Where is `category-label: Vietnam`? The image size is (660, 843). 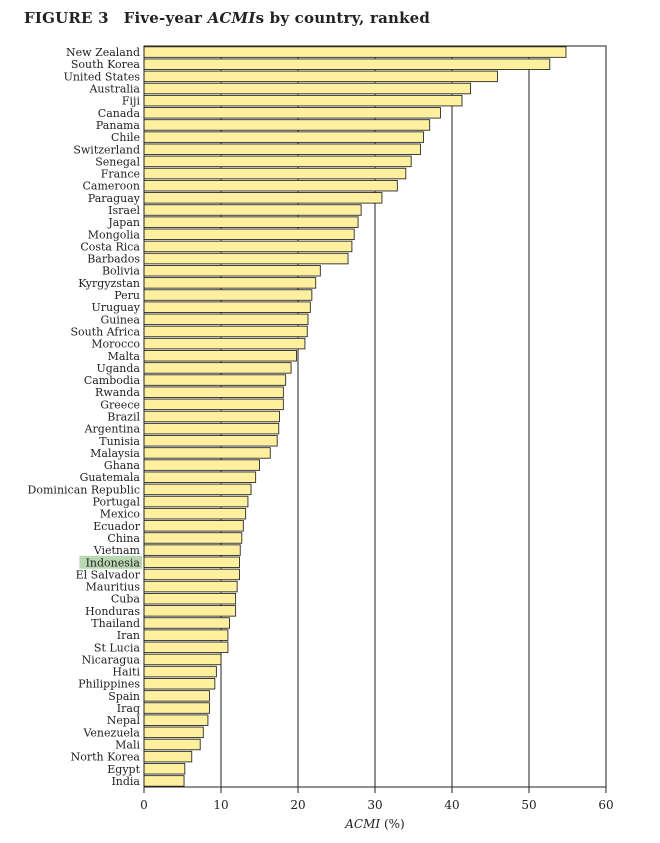 category-label: Vietnam is located at coordinates (117, 550).